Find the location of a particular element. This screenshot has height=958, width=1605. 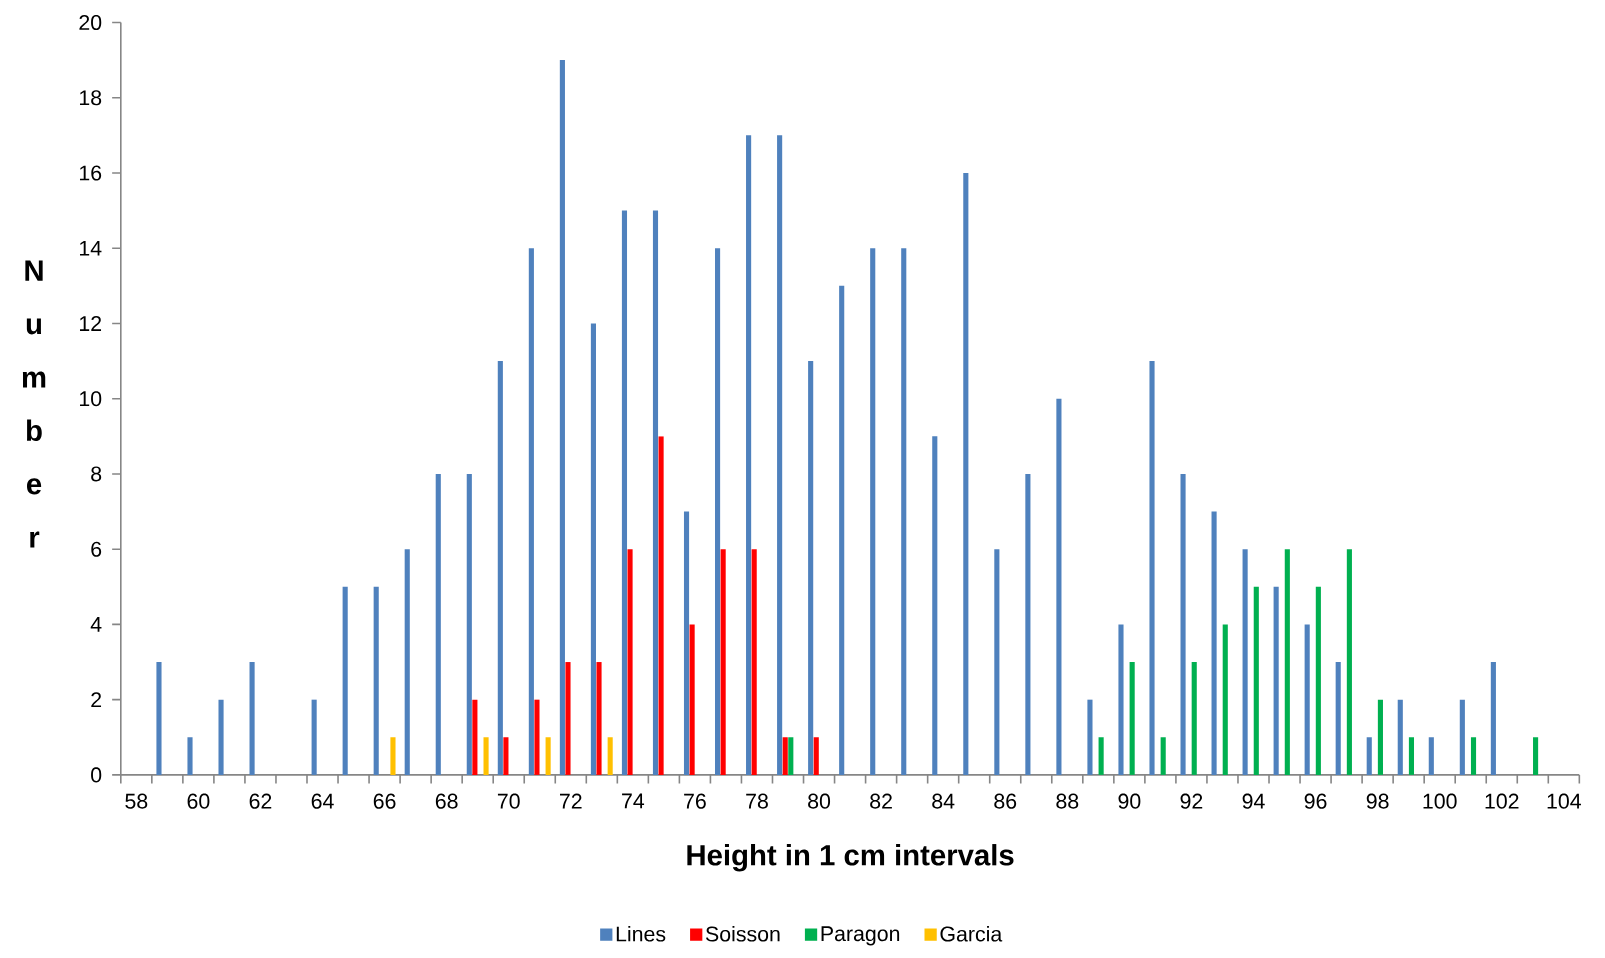

x-tick-label: 62 is located at coordinates (260, 801).